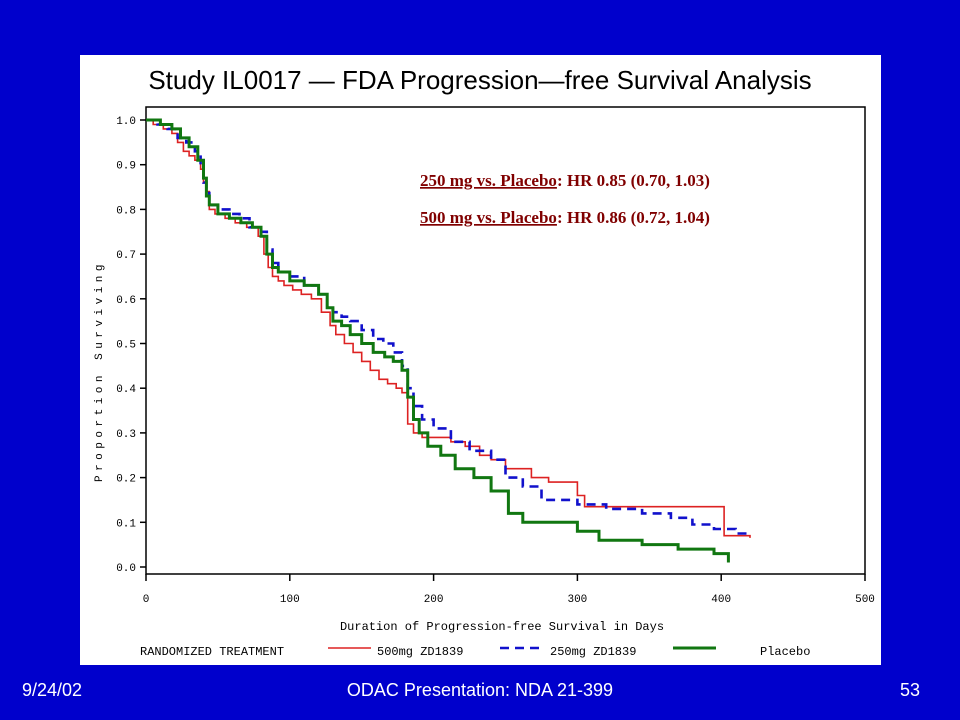 The width and height of the screenshot is (960, 720). What do you see at coordinates (633, 180) in the screenshot?
I see `hr-value: : HR 0.85 (0.70, 1.03)` at bounding box center [633, 180].